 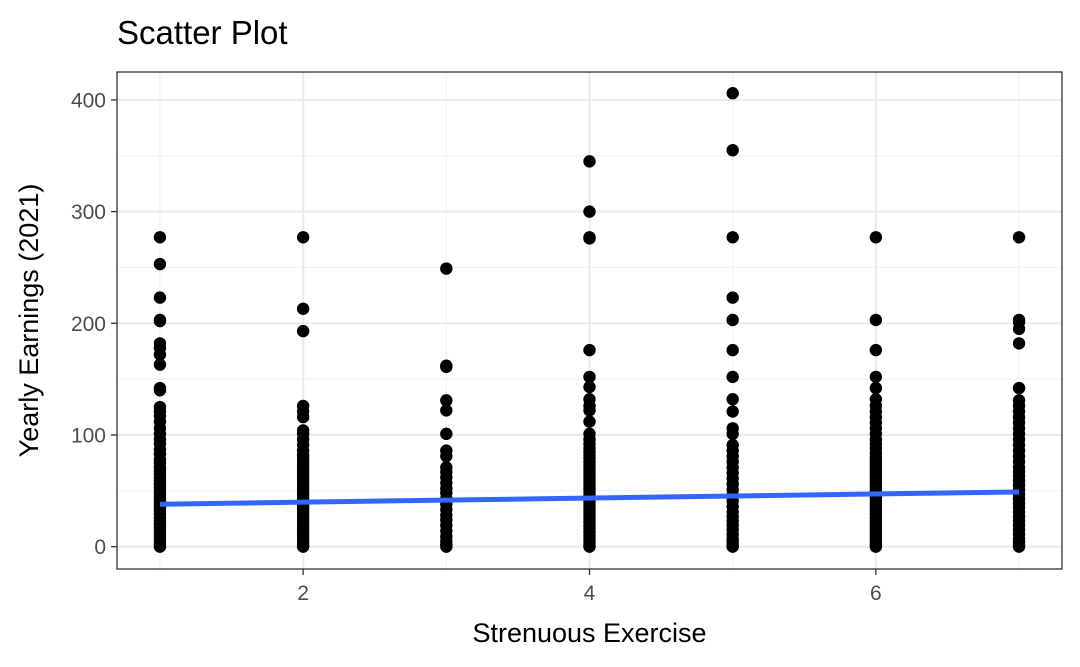 I want to click on y-tick-label: 100, so click(x=88, y=435).